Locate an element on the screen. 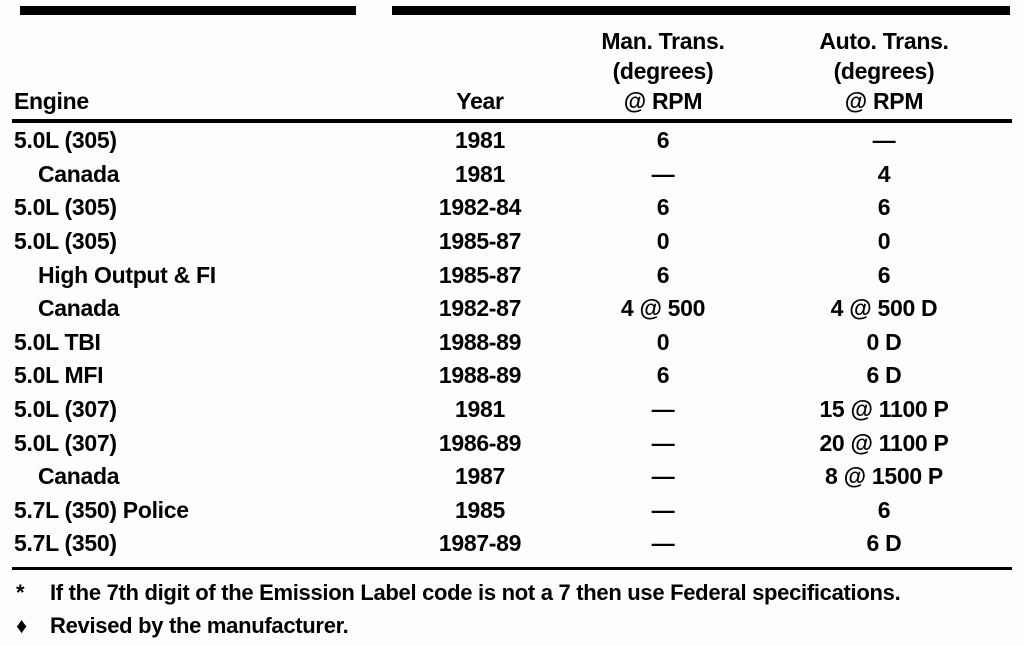 This screenshot has width=1024, height=646. header-year-label: Year is located at coordinates (480, 101).